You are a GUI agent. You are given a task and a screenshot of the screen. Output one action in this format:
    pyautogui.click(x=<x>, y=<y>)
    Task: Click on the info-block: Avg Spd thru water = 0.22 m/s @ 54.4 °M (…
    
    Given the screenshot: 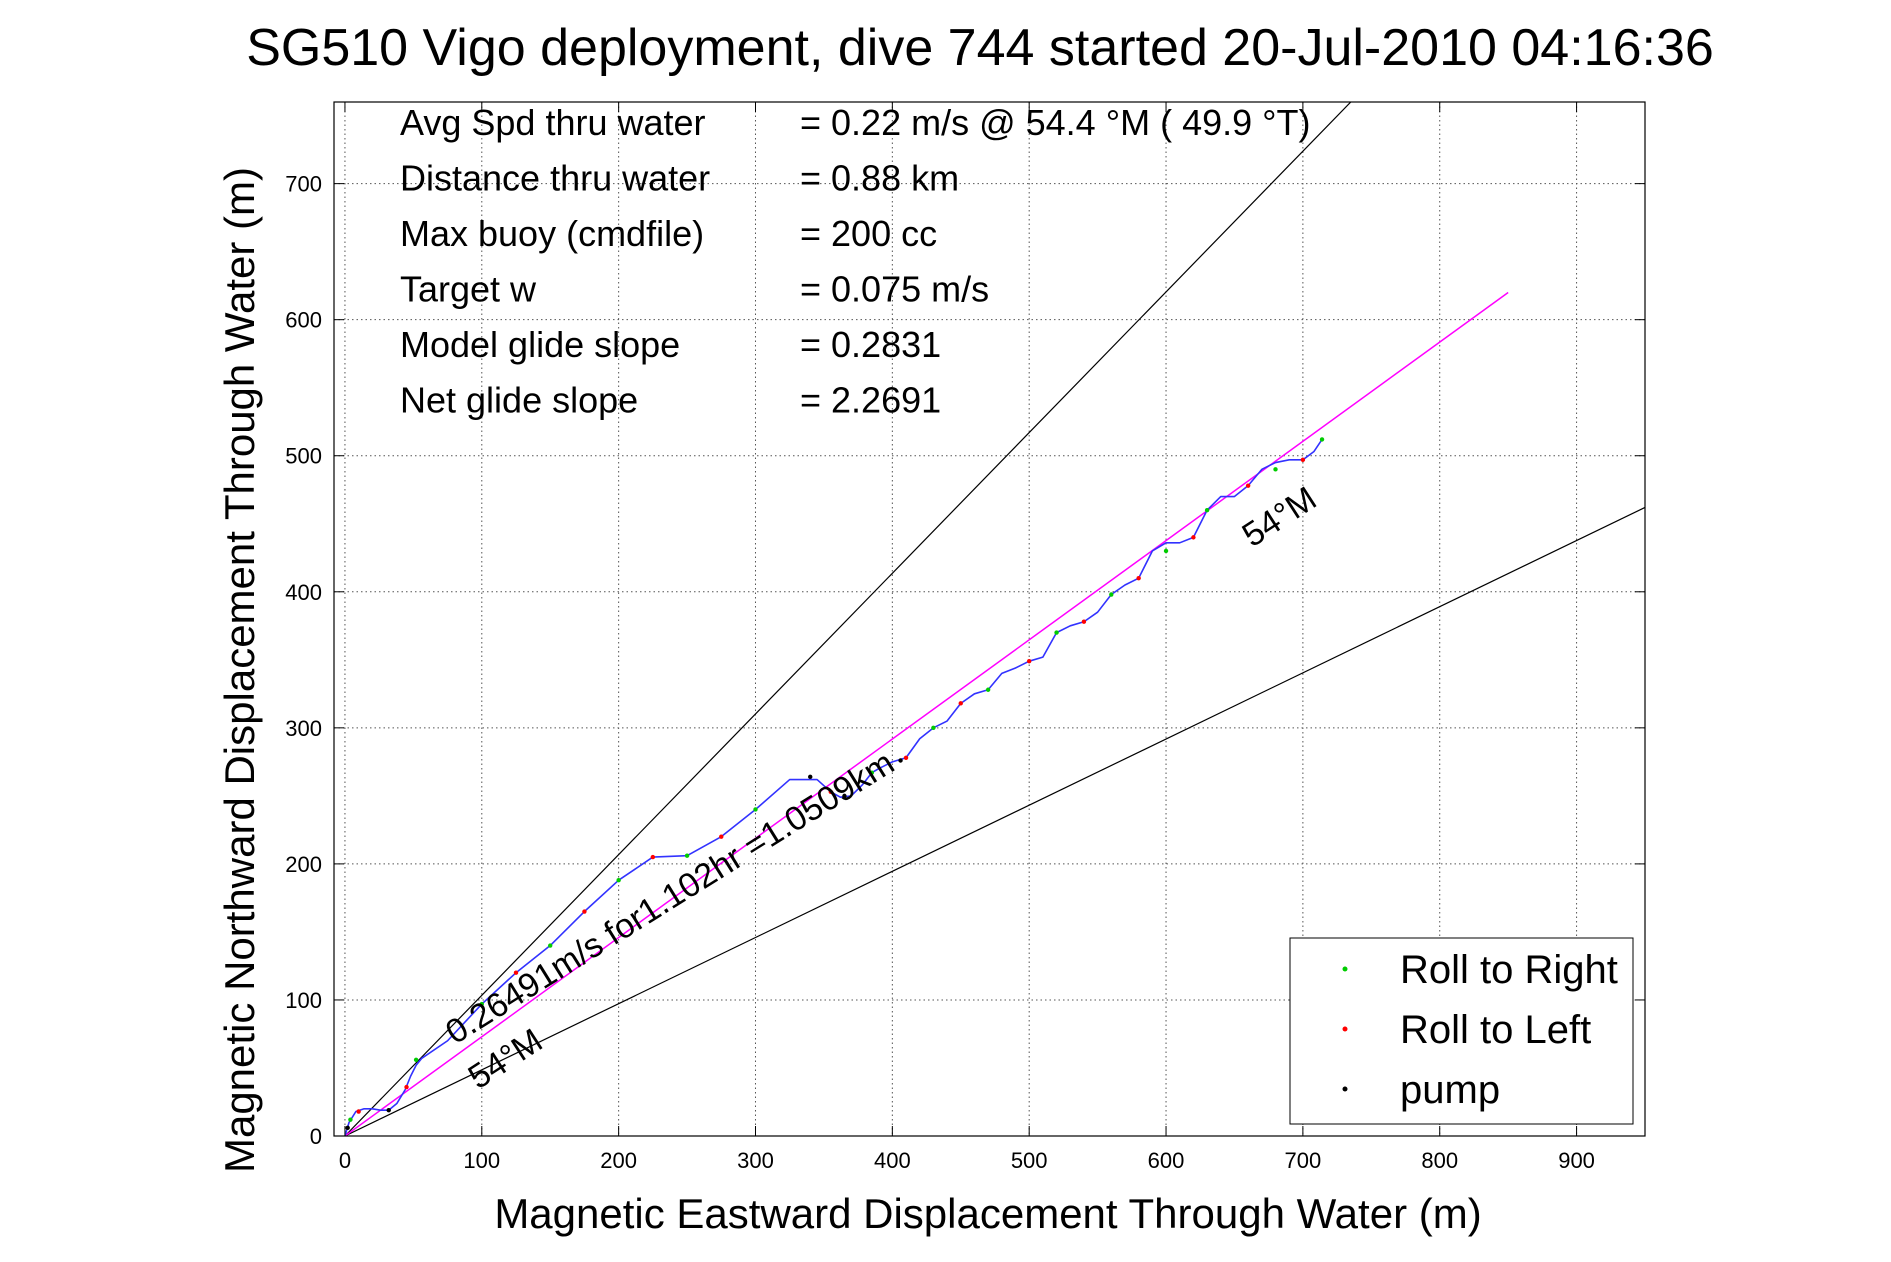 What is the action you would take?
    pyautogui.click(x=855, y=261)
    